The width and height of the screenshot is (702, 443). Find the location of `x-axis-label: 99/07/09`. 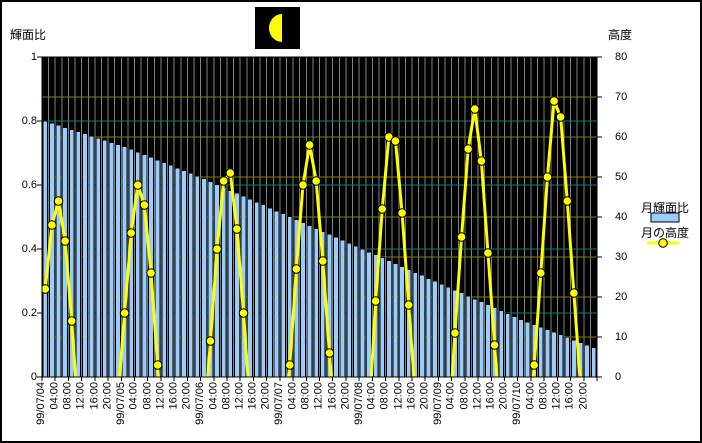

x-axis-label: 99/07/09 is located at coordinates (437, 403).